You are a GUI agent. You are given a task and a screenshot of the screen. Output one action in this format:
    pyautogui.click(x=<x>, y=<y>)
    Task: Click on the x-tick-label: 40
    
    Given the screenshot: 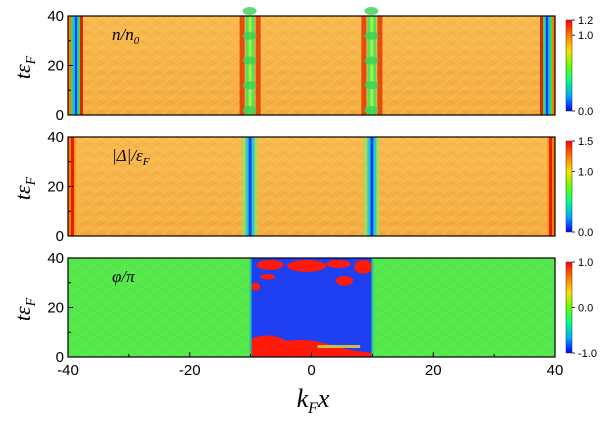 What is the action you would take?
    pyautogui.click(x=555, y=370)
    